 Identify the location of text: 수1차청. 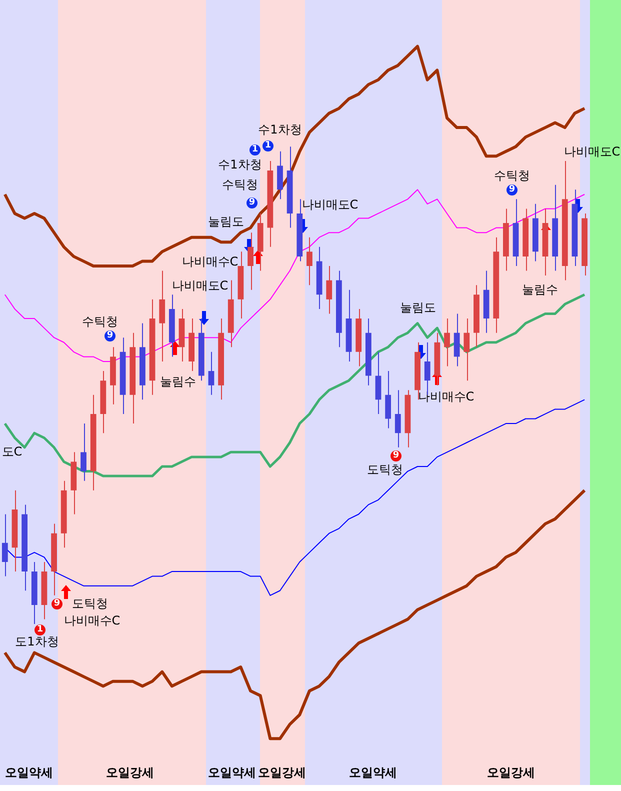
(280, 129).